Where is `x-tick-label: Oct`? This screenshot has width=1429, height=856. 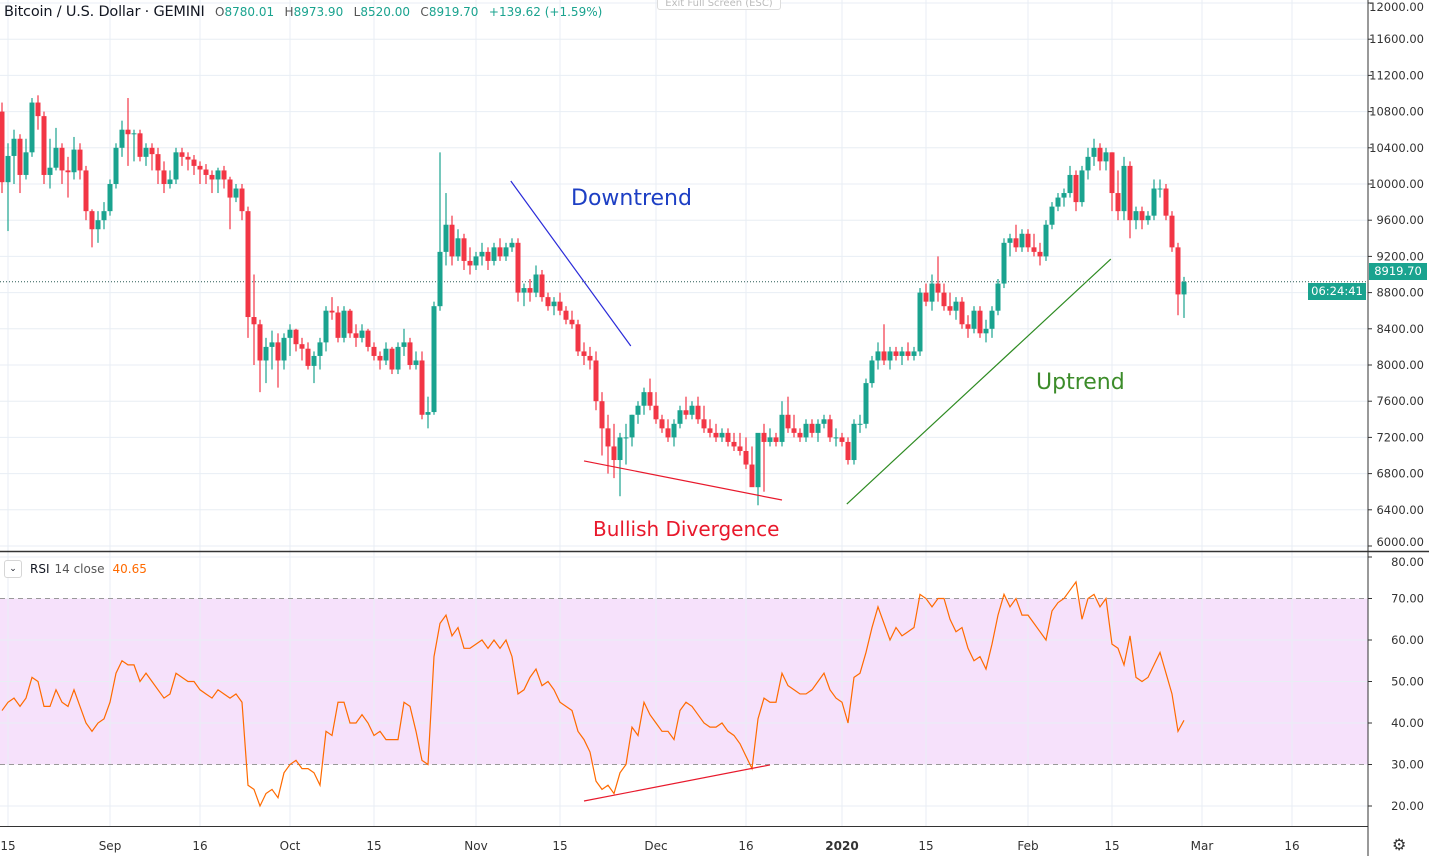 x-tick-label: Oct is located at coordinates (290, 846).